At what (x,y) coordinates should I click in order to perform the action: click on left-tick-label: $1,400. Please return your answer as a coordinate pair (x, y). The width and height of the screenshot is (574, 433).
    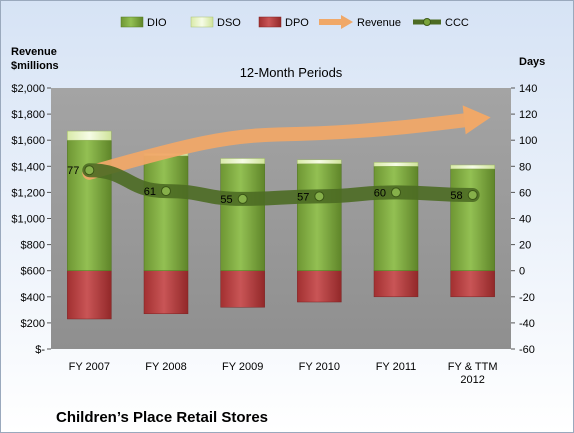
    Looking at the image, I should click on (28, 167).